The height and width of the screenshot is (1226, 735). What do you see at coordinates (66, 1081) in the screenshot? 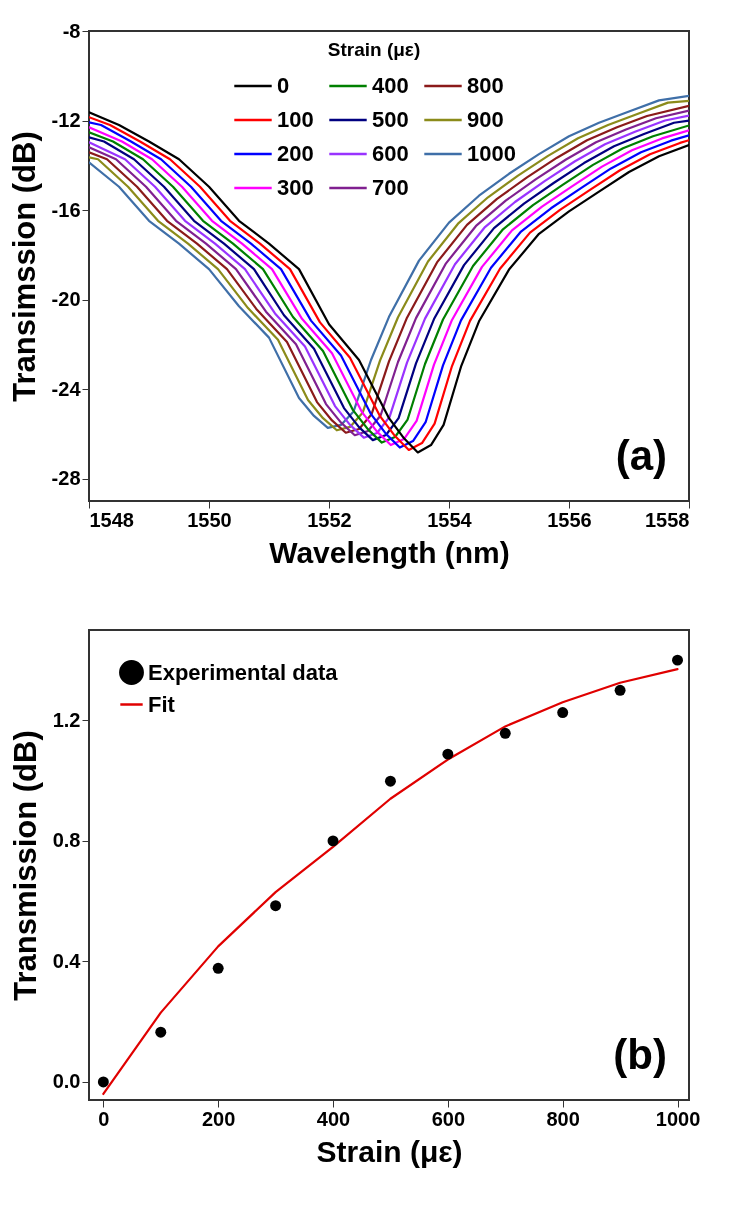
I see `y-tick-label: 0.0` at bounding box center [66, 1081].